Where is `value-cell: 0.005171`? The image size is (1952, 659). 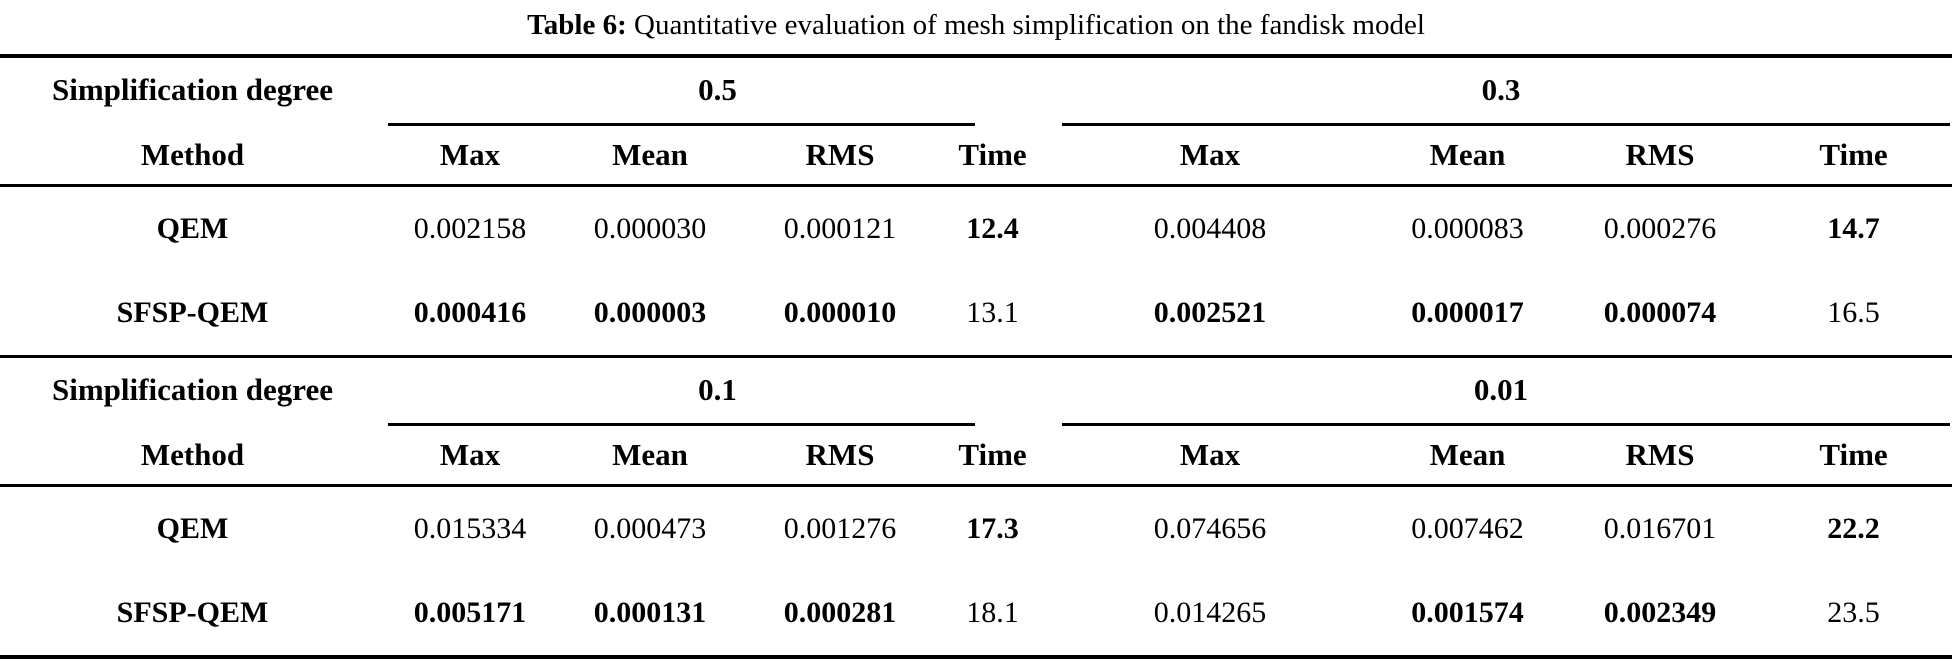
value-cell: 0.005171 is located at coordinates (470, 615).